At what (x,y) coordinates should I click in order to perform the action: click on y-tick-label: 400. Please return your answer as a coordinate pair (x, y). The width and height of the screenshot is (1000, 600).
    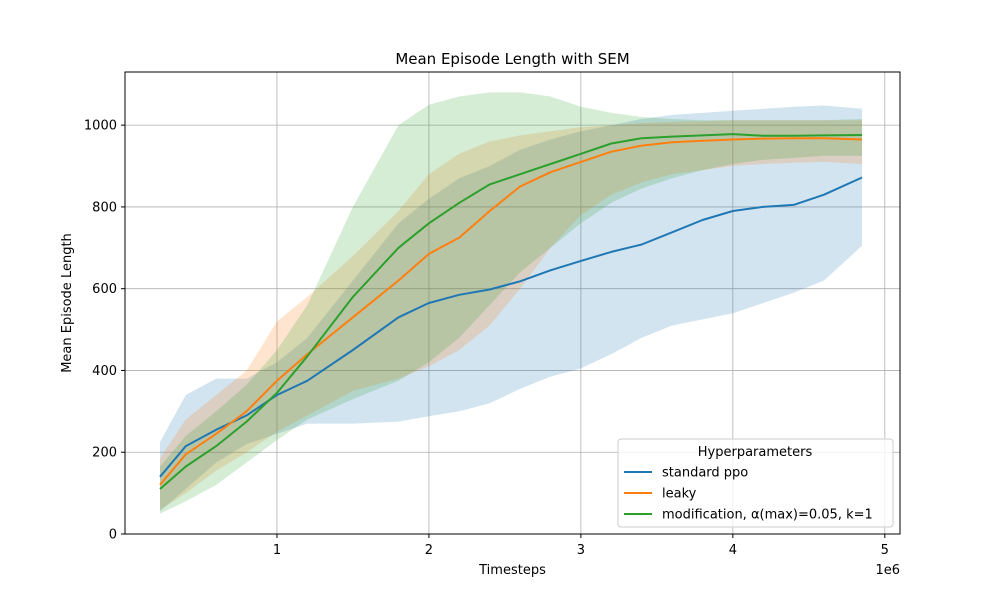
    Looking at the image, I should click on (104, 371).